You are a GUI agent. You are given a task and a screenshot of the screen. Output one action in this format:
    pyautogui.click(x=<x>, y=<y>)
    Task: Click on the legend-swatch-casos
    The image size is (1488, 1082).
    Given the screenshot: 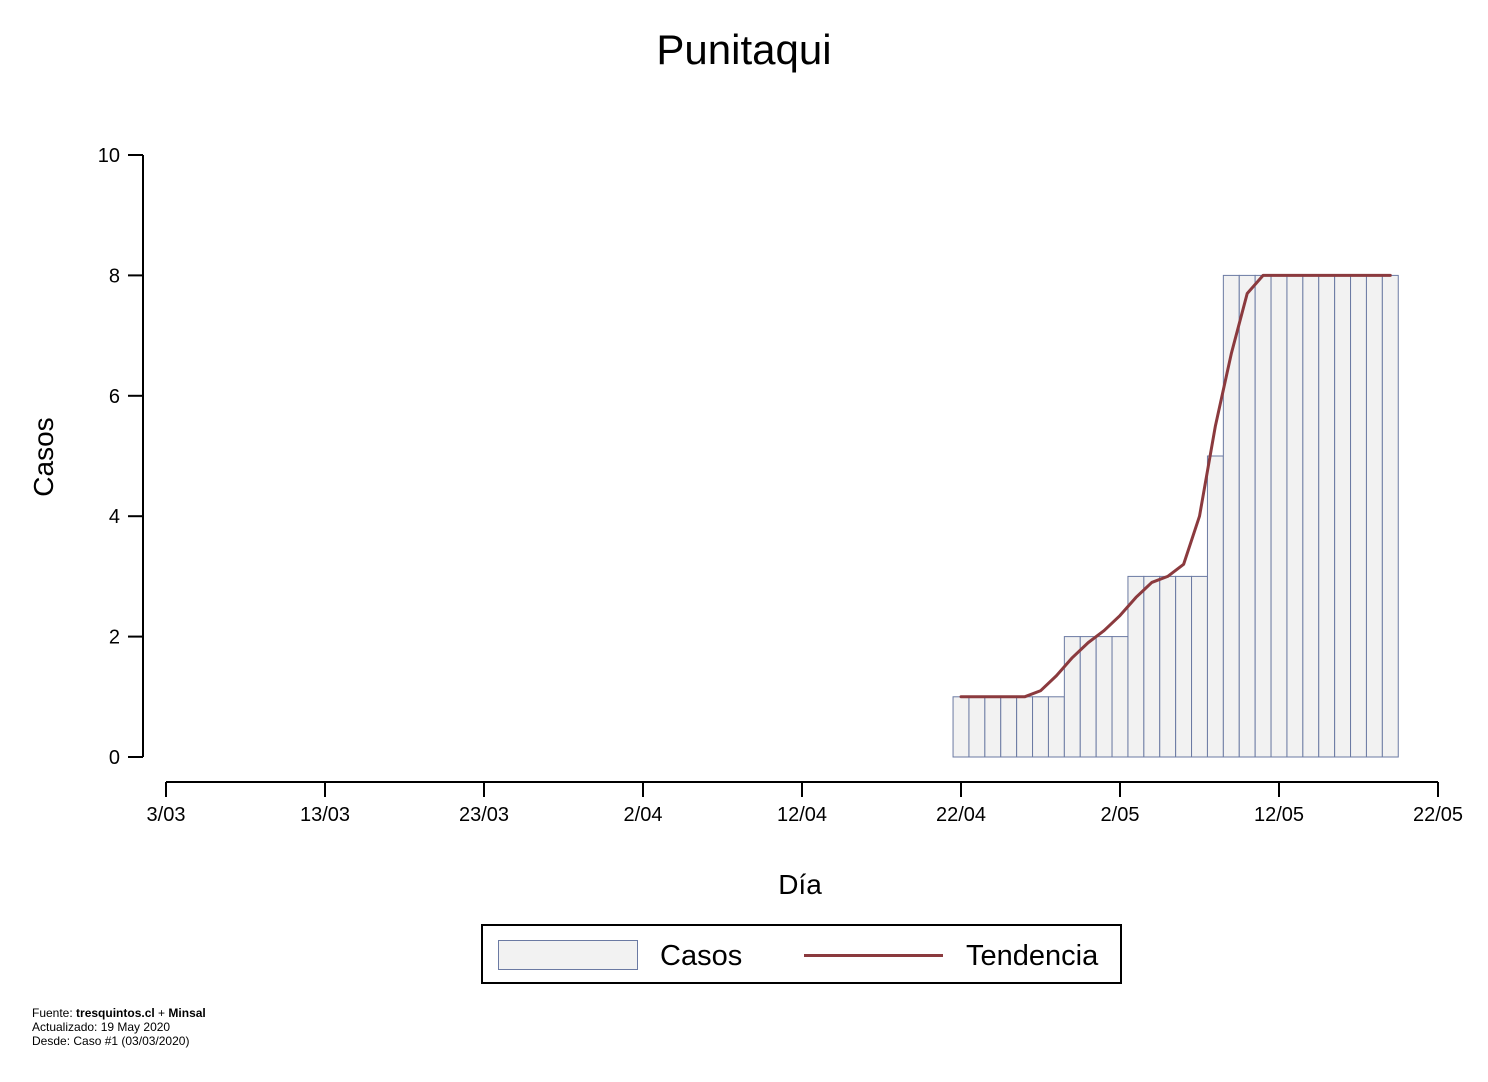 What is the action you would take?
    pyautogui.click(x=568, y=955)
    